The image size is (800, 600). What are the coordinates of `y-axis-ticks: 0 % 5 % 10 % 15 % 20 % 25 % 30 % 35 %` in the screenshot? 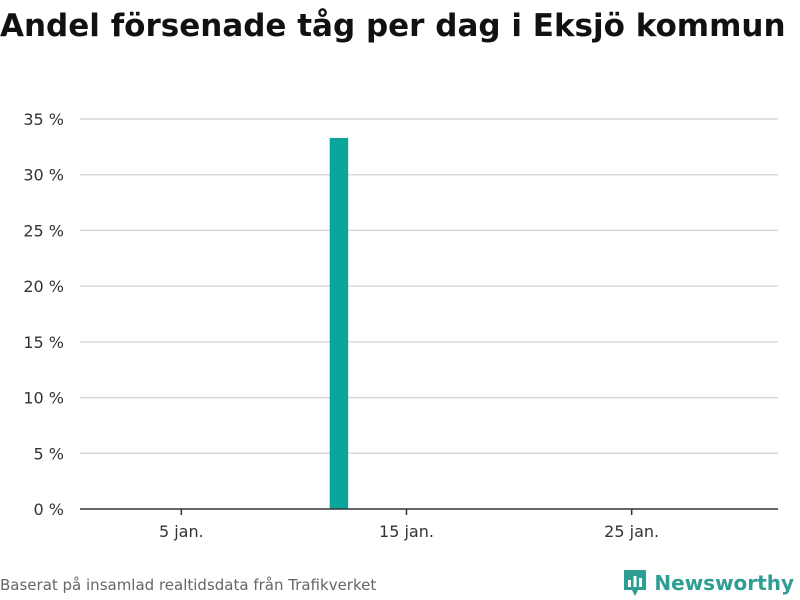 It's located at (43, 314).